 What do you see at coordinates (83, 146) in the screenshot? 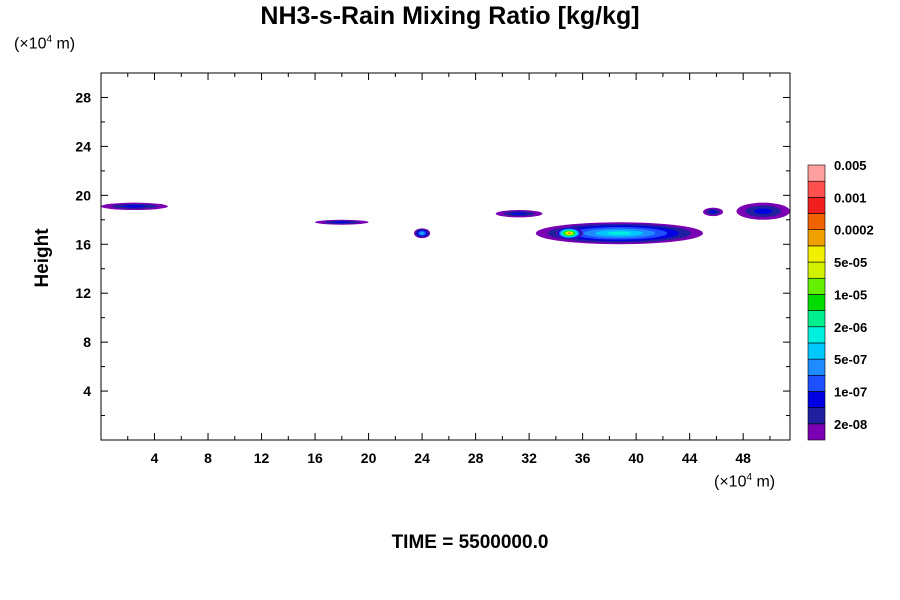
I see `y-tick-label: 24` at bounding box center [83, 146].